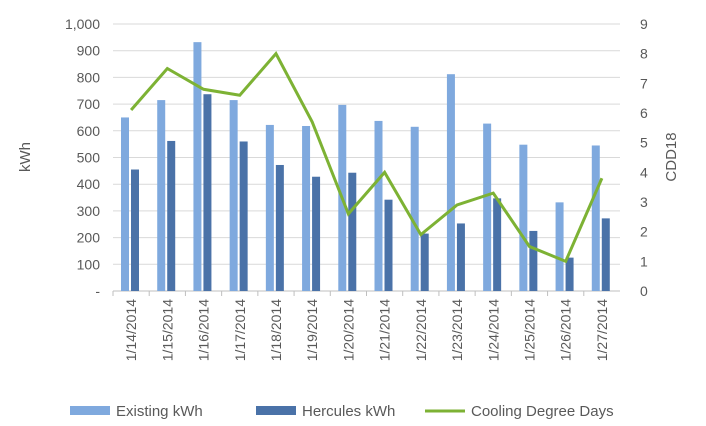  What do you see at coordinates (566, 330) in the screenshot?
I see `x-tick-label: 1/26/2014` at bounding box center [566, 330].